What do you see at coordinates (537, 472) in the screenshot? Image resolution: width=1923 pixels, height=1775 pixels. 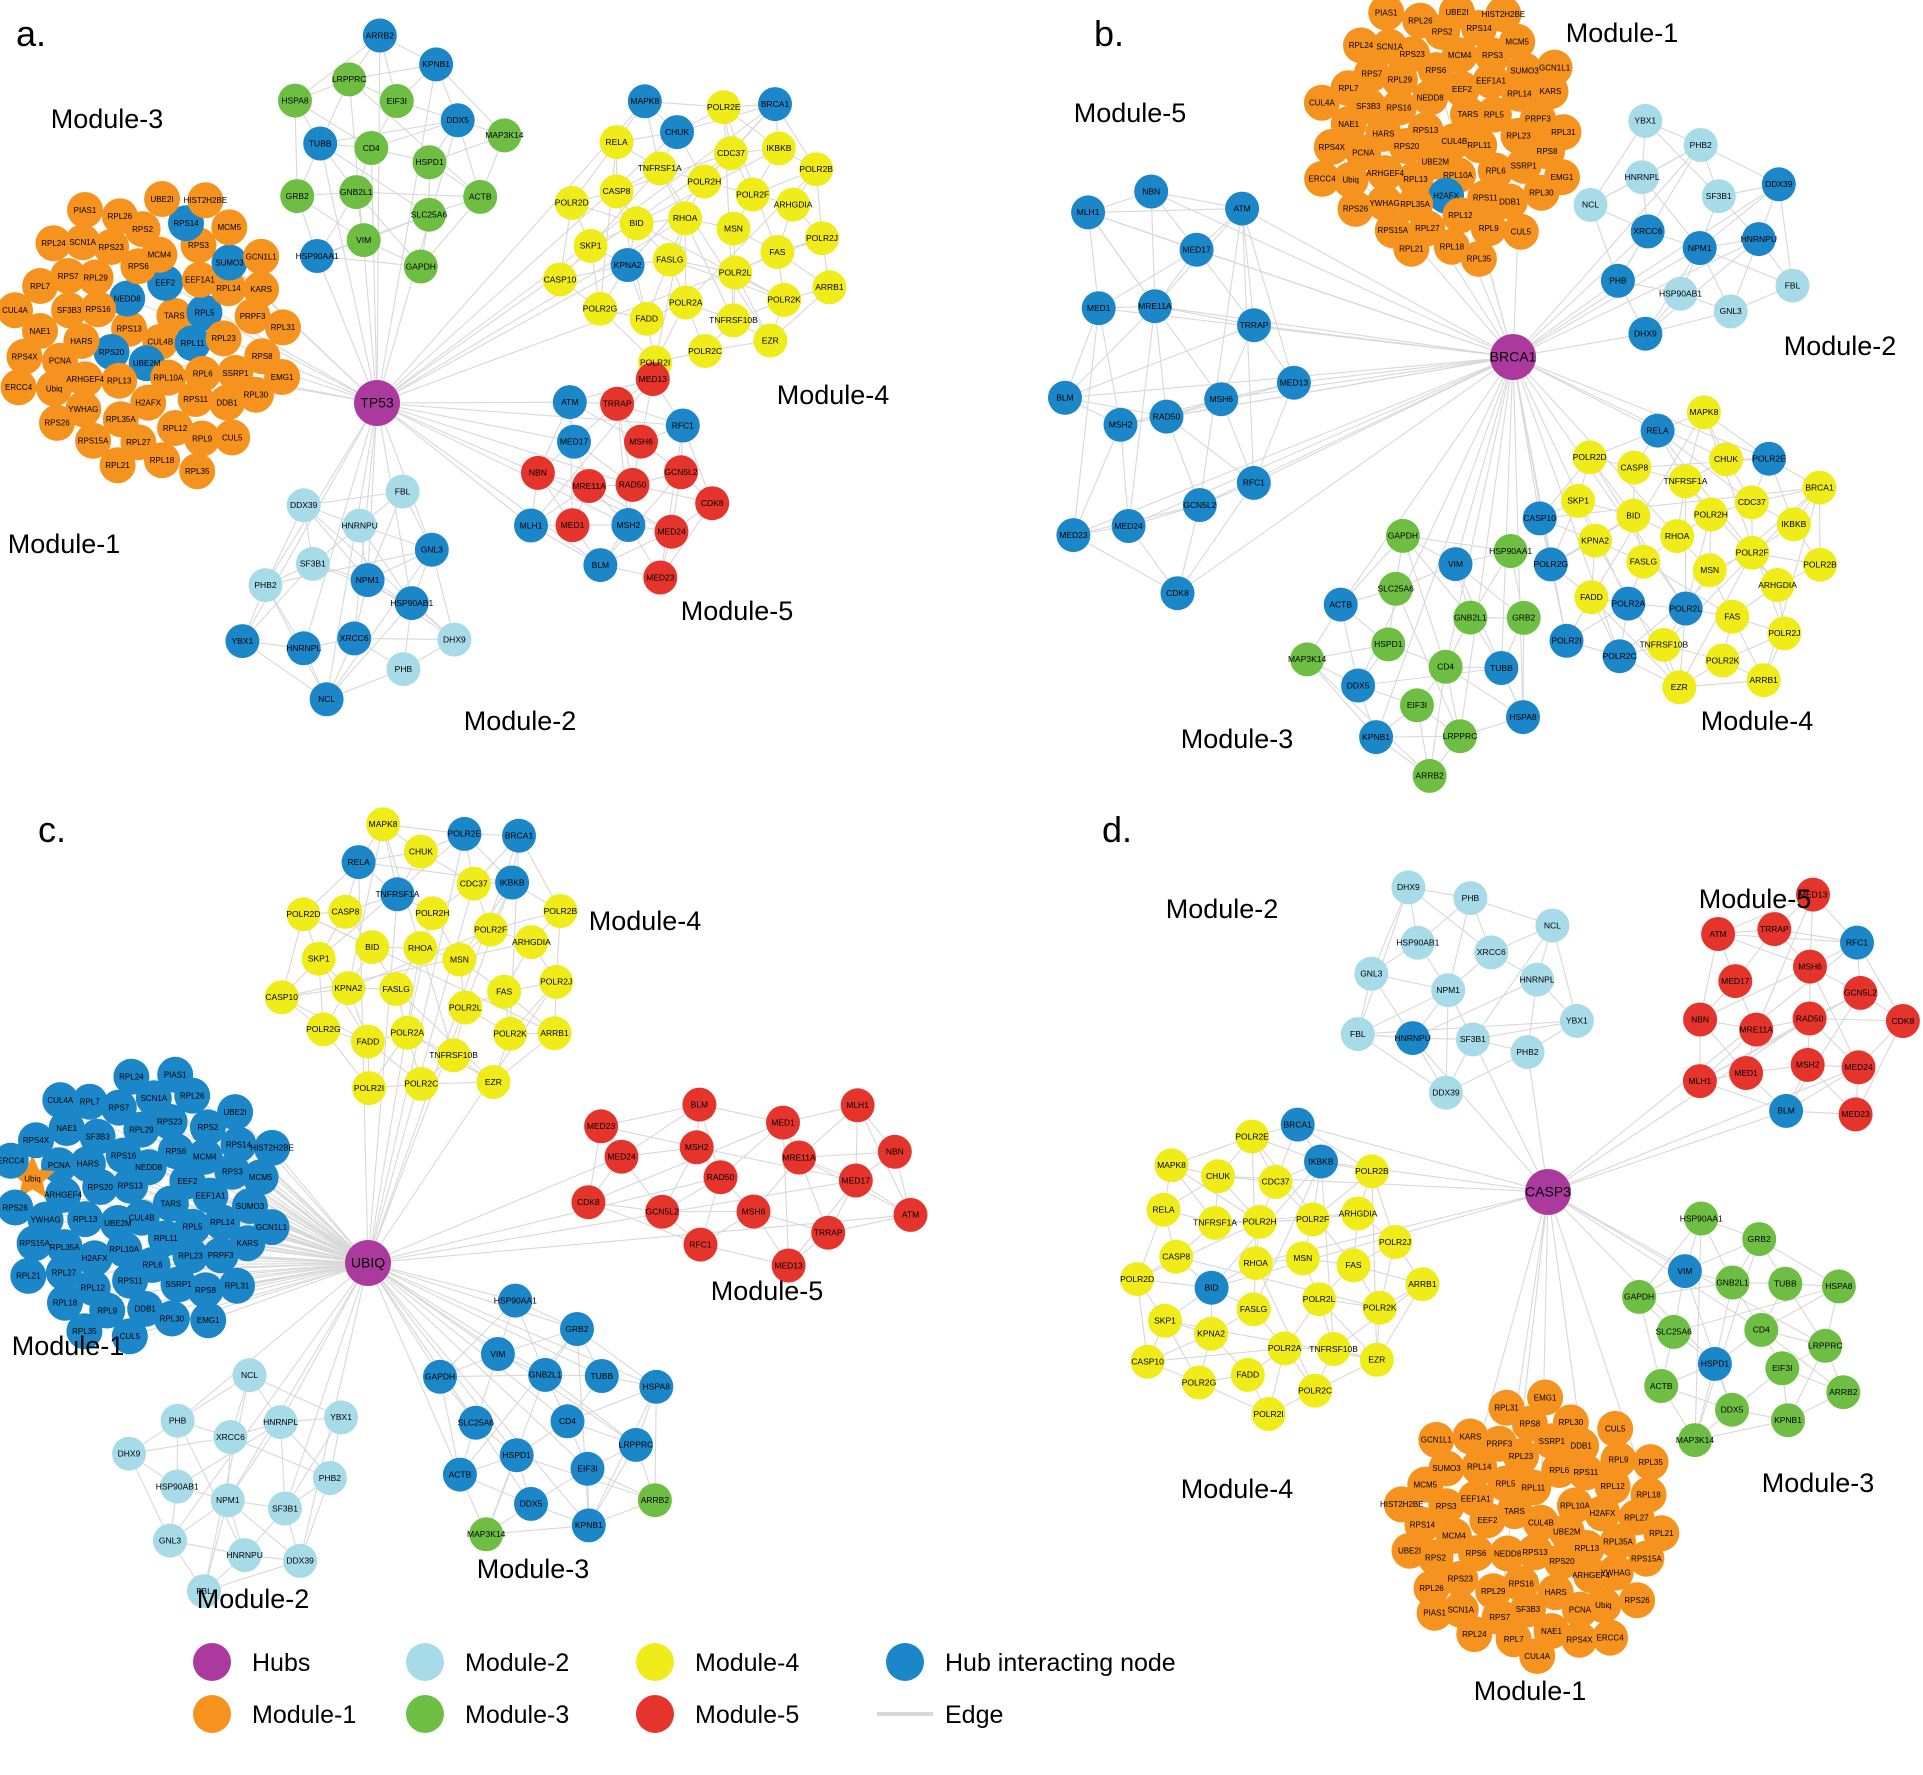 I see `node-NBN` at bounding box center [537, 472].